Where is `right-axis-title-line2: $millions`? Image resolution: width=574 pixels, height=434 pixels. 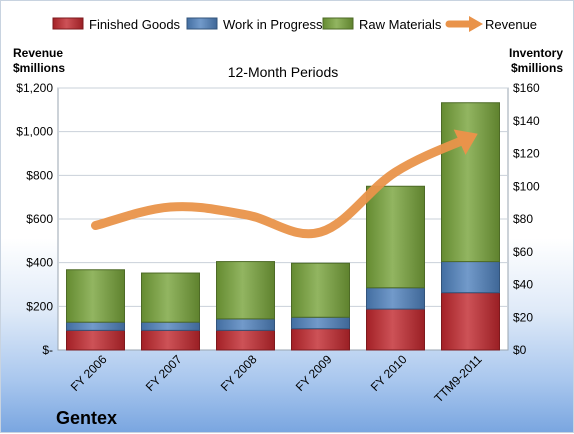
right-axis-title-line2: $millions is located at coordinates (537, 68).